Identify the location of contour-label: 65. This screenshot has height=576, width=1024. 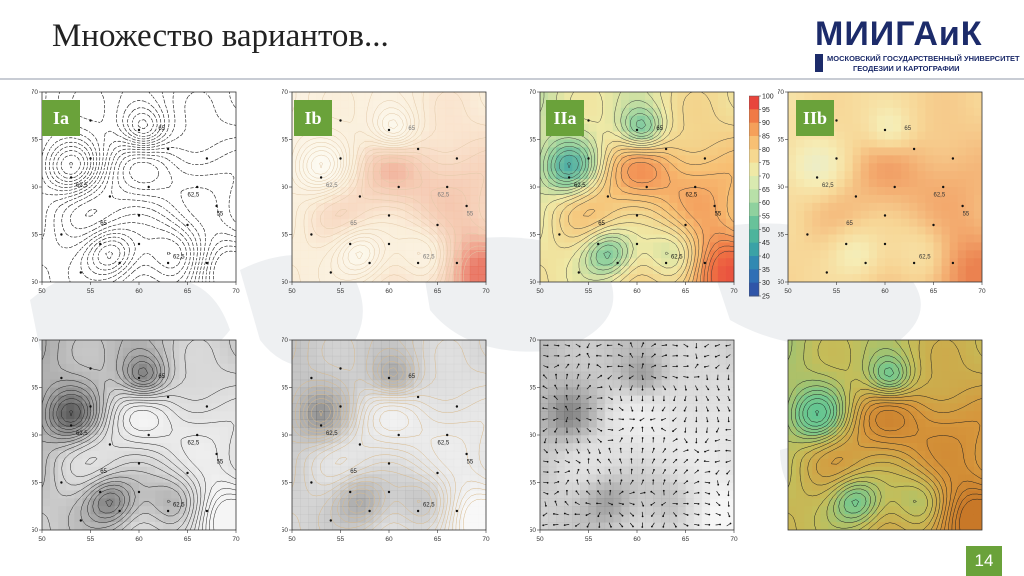
(353, 472).